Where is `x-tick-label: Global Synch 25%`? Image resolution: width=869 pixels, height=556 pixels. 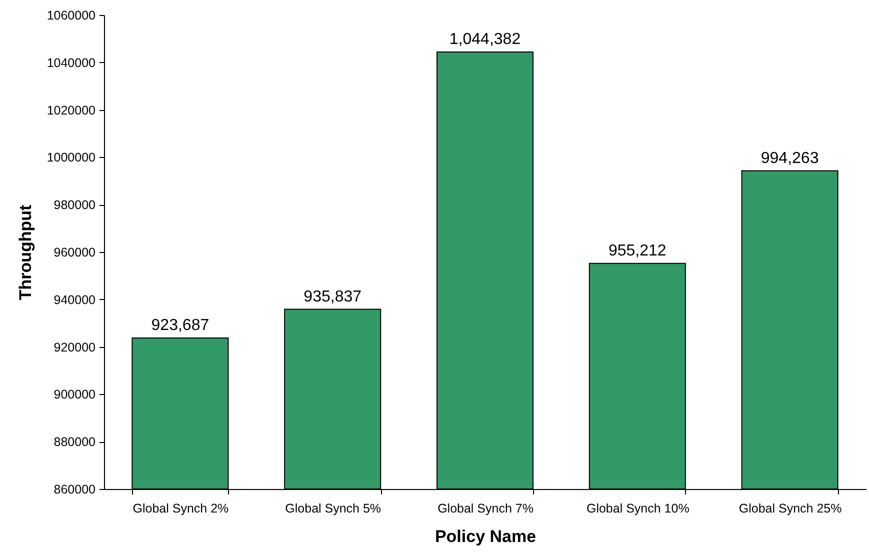 x-tick-label: Global Synch 25% is located at coordinates (790, 509).